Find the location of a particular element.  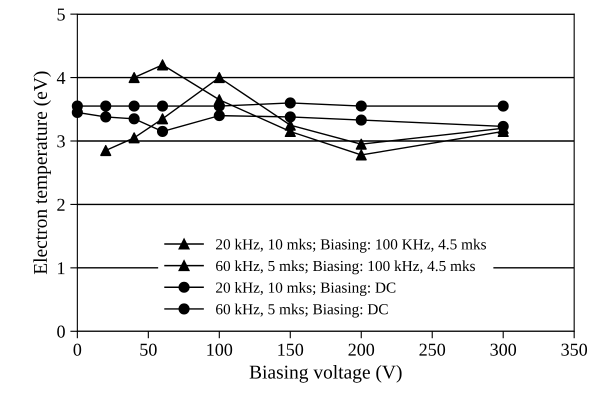

y-tick-label: 1 is located at coordinates (61, 268).